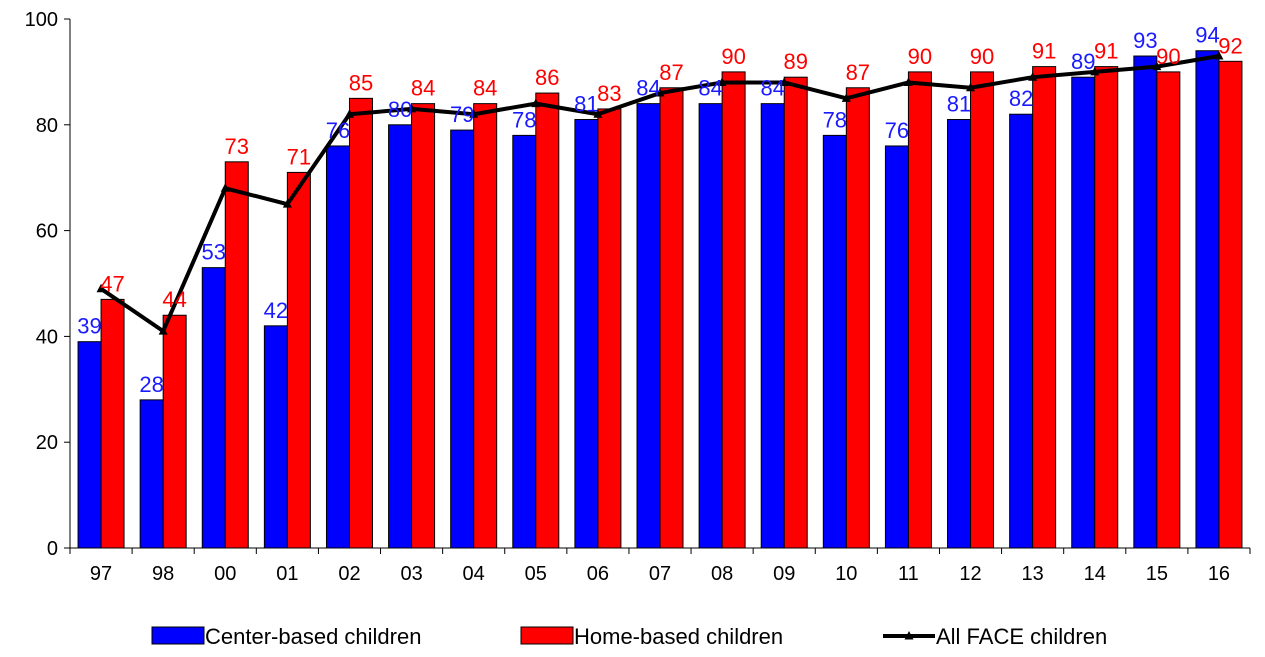 The image size is (1265, 657). I want to click on x-tick-label: 06, so click(598, 574).